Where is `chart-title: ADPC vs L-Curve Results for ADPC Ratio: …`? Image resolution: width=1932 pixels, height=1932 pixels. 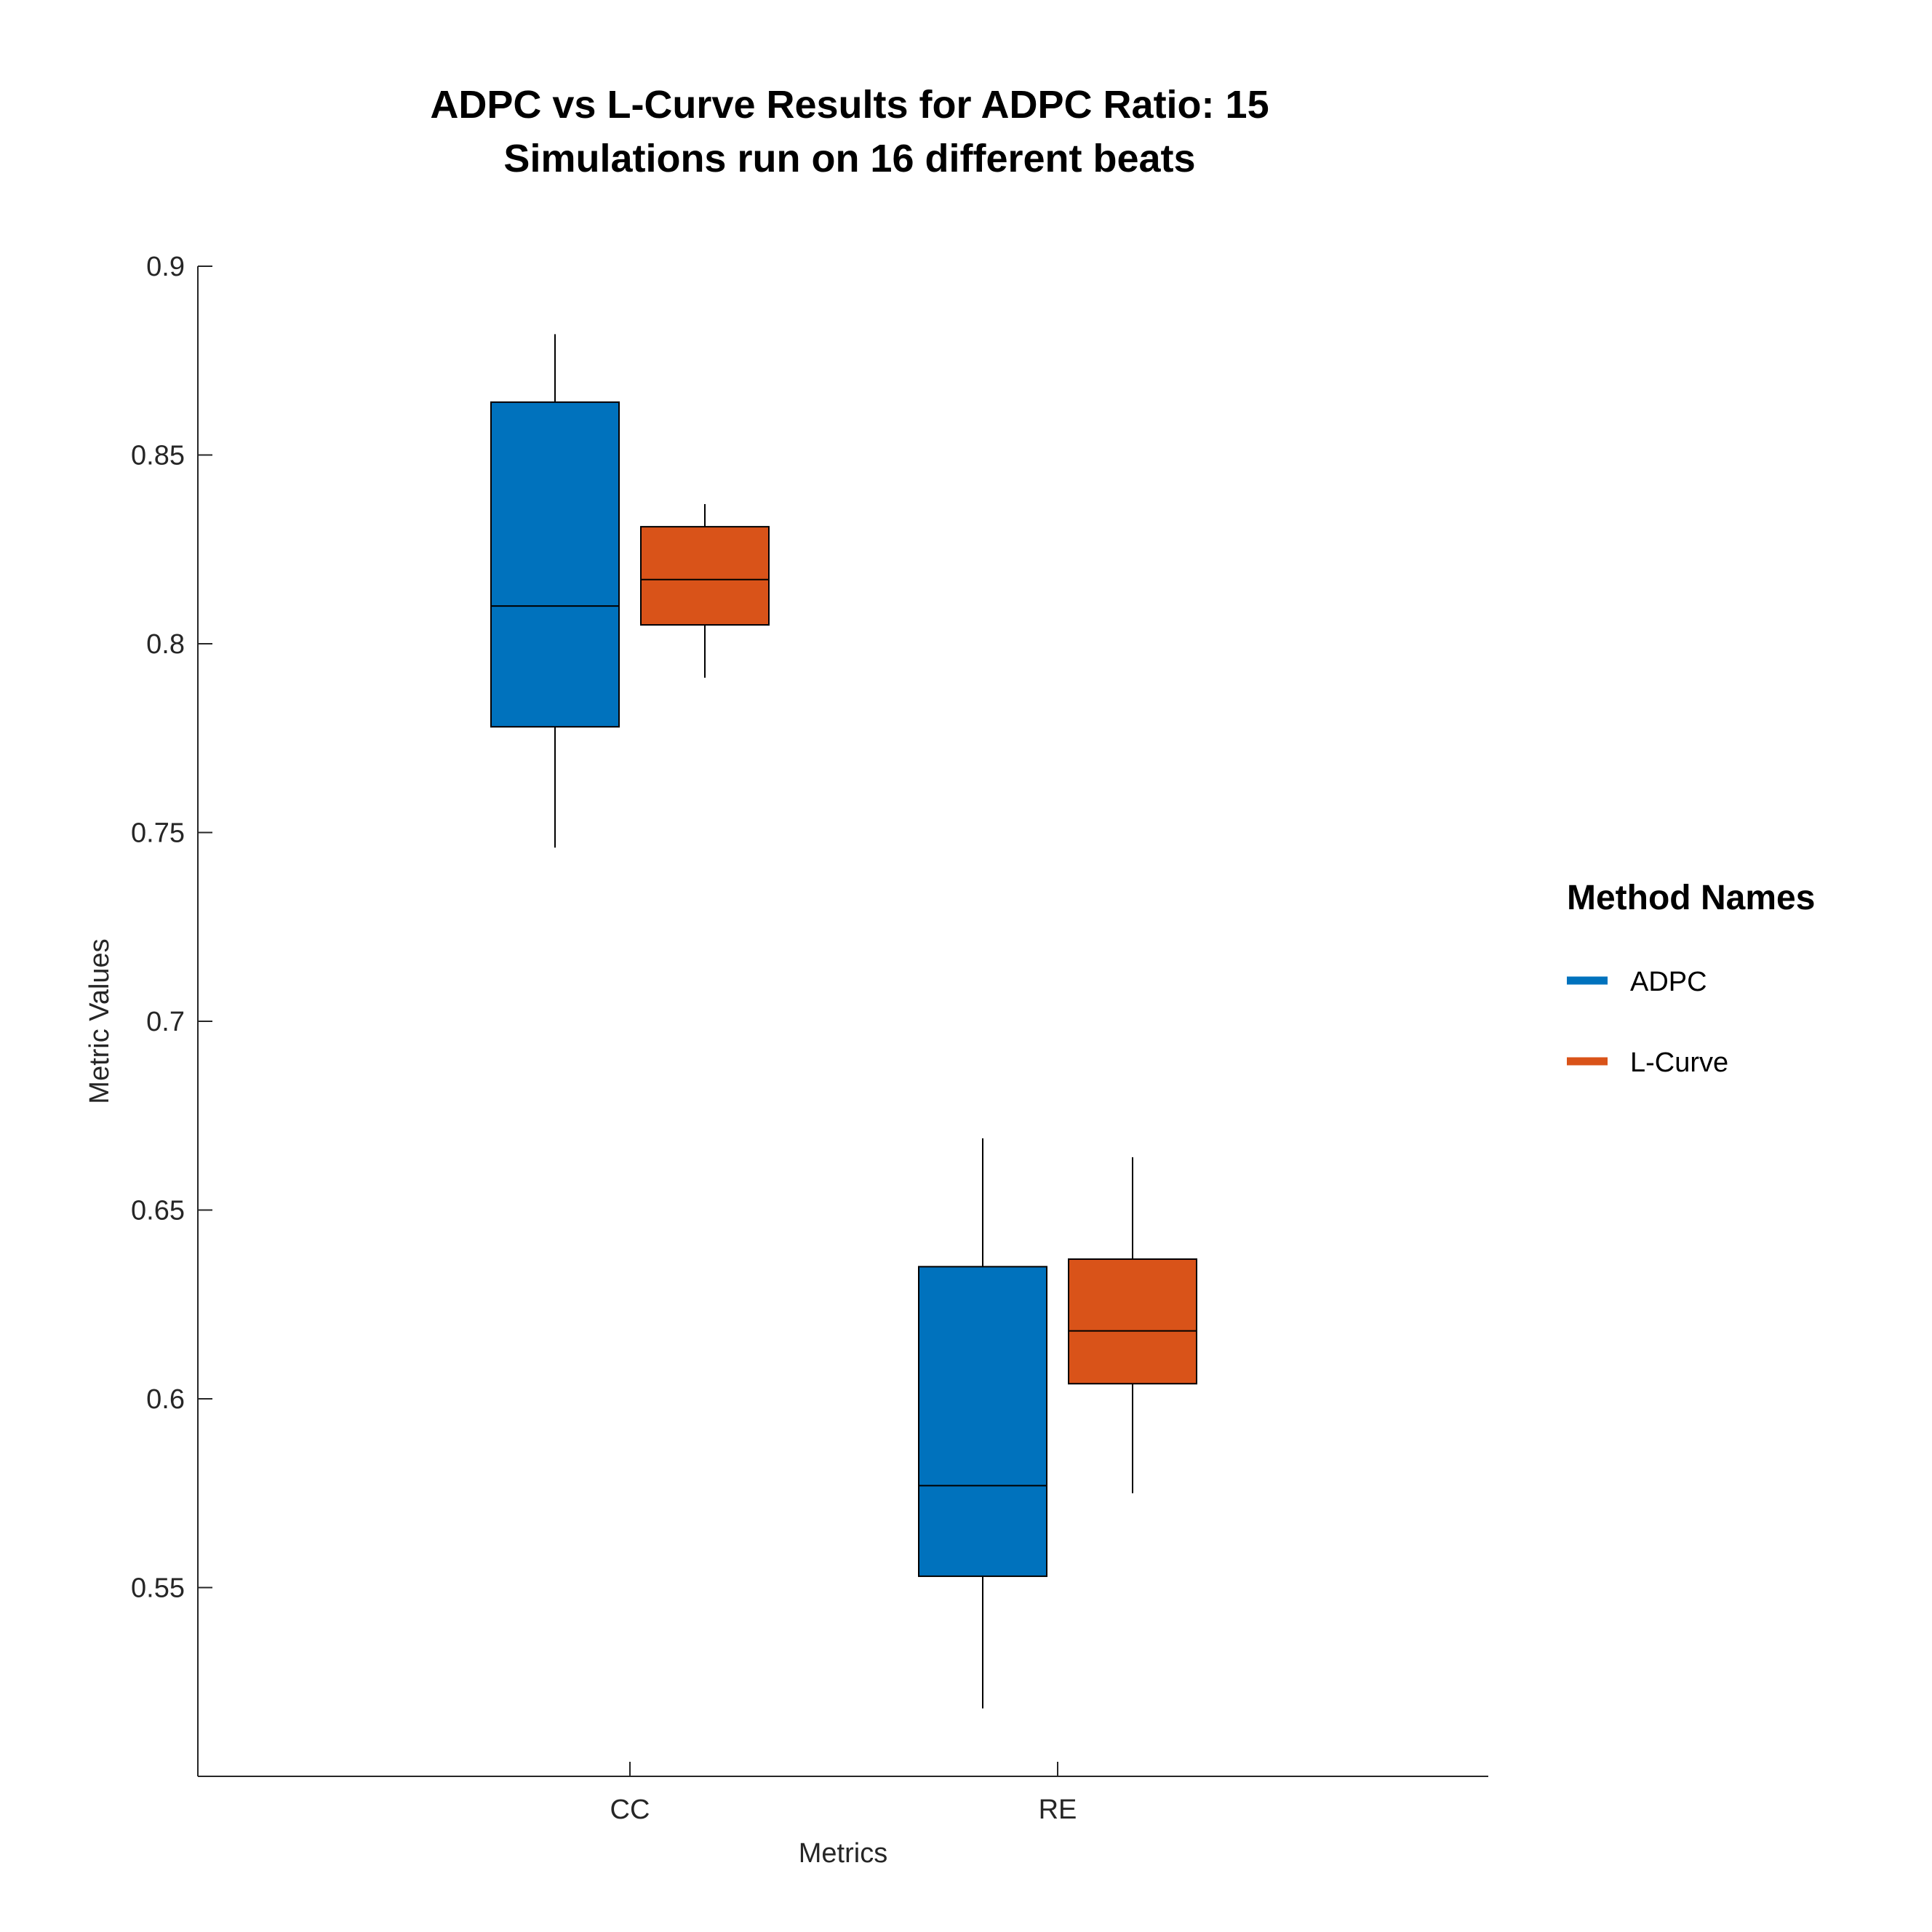
chart-title: ADPC vs L-Curve Results for ADPC Ratio: … is located at coordinates (849, 105).